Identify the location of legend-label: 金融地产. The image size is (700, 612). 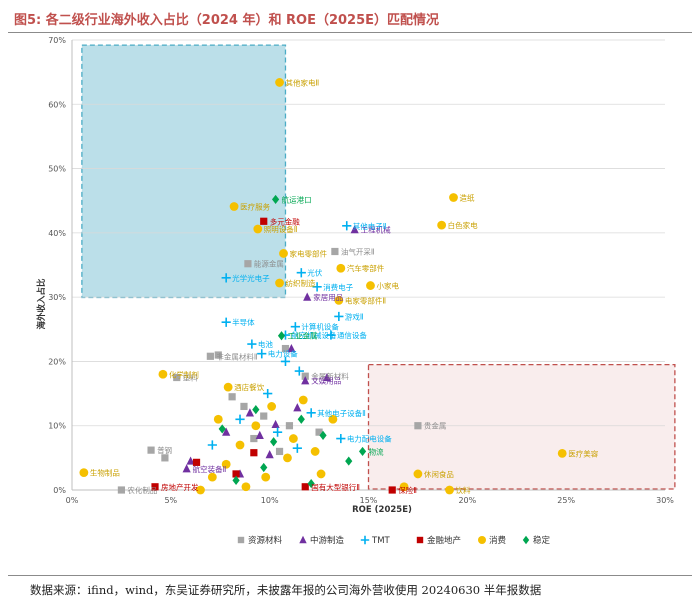
(444, 540).